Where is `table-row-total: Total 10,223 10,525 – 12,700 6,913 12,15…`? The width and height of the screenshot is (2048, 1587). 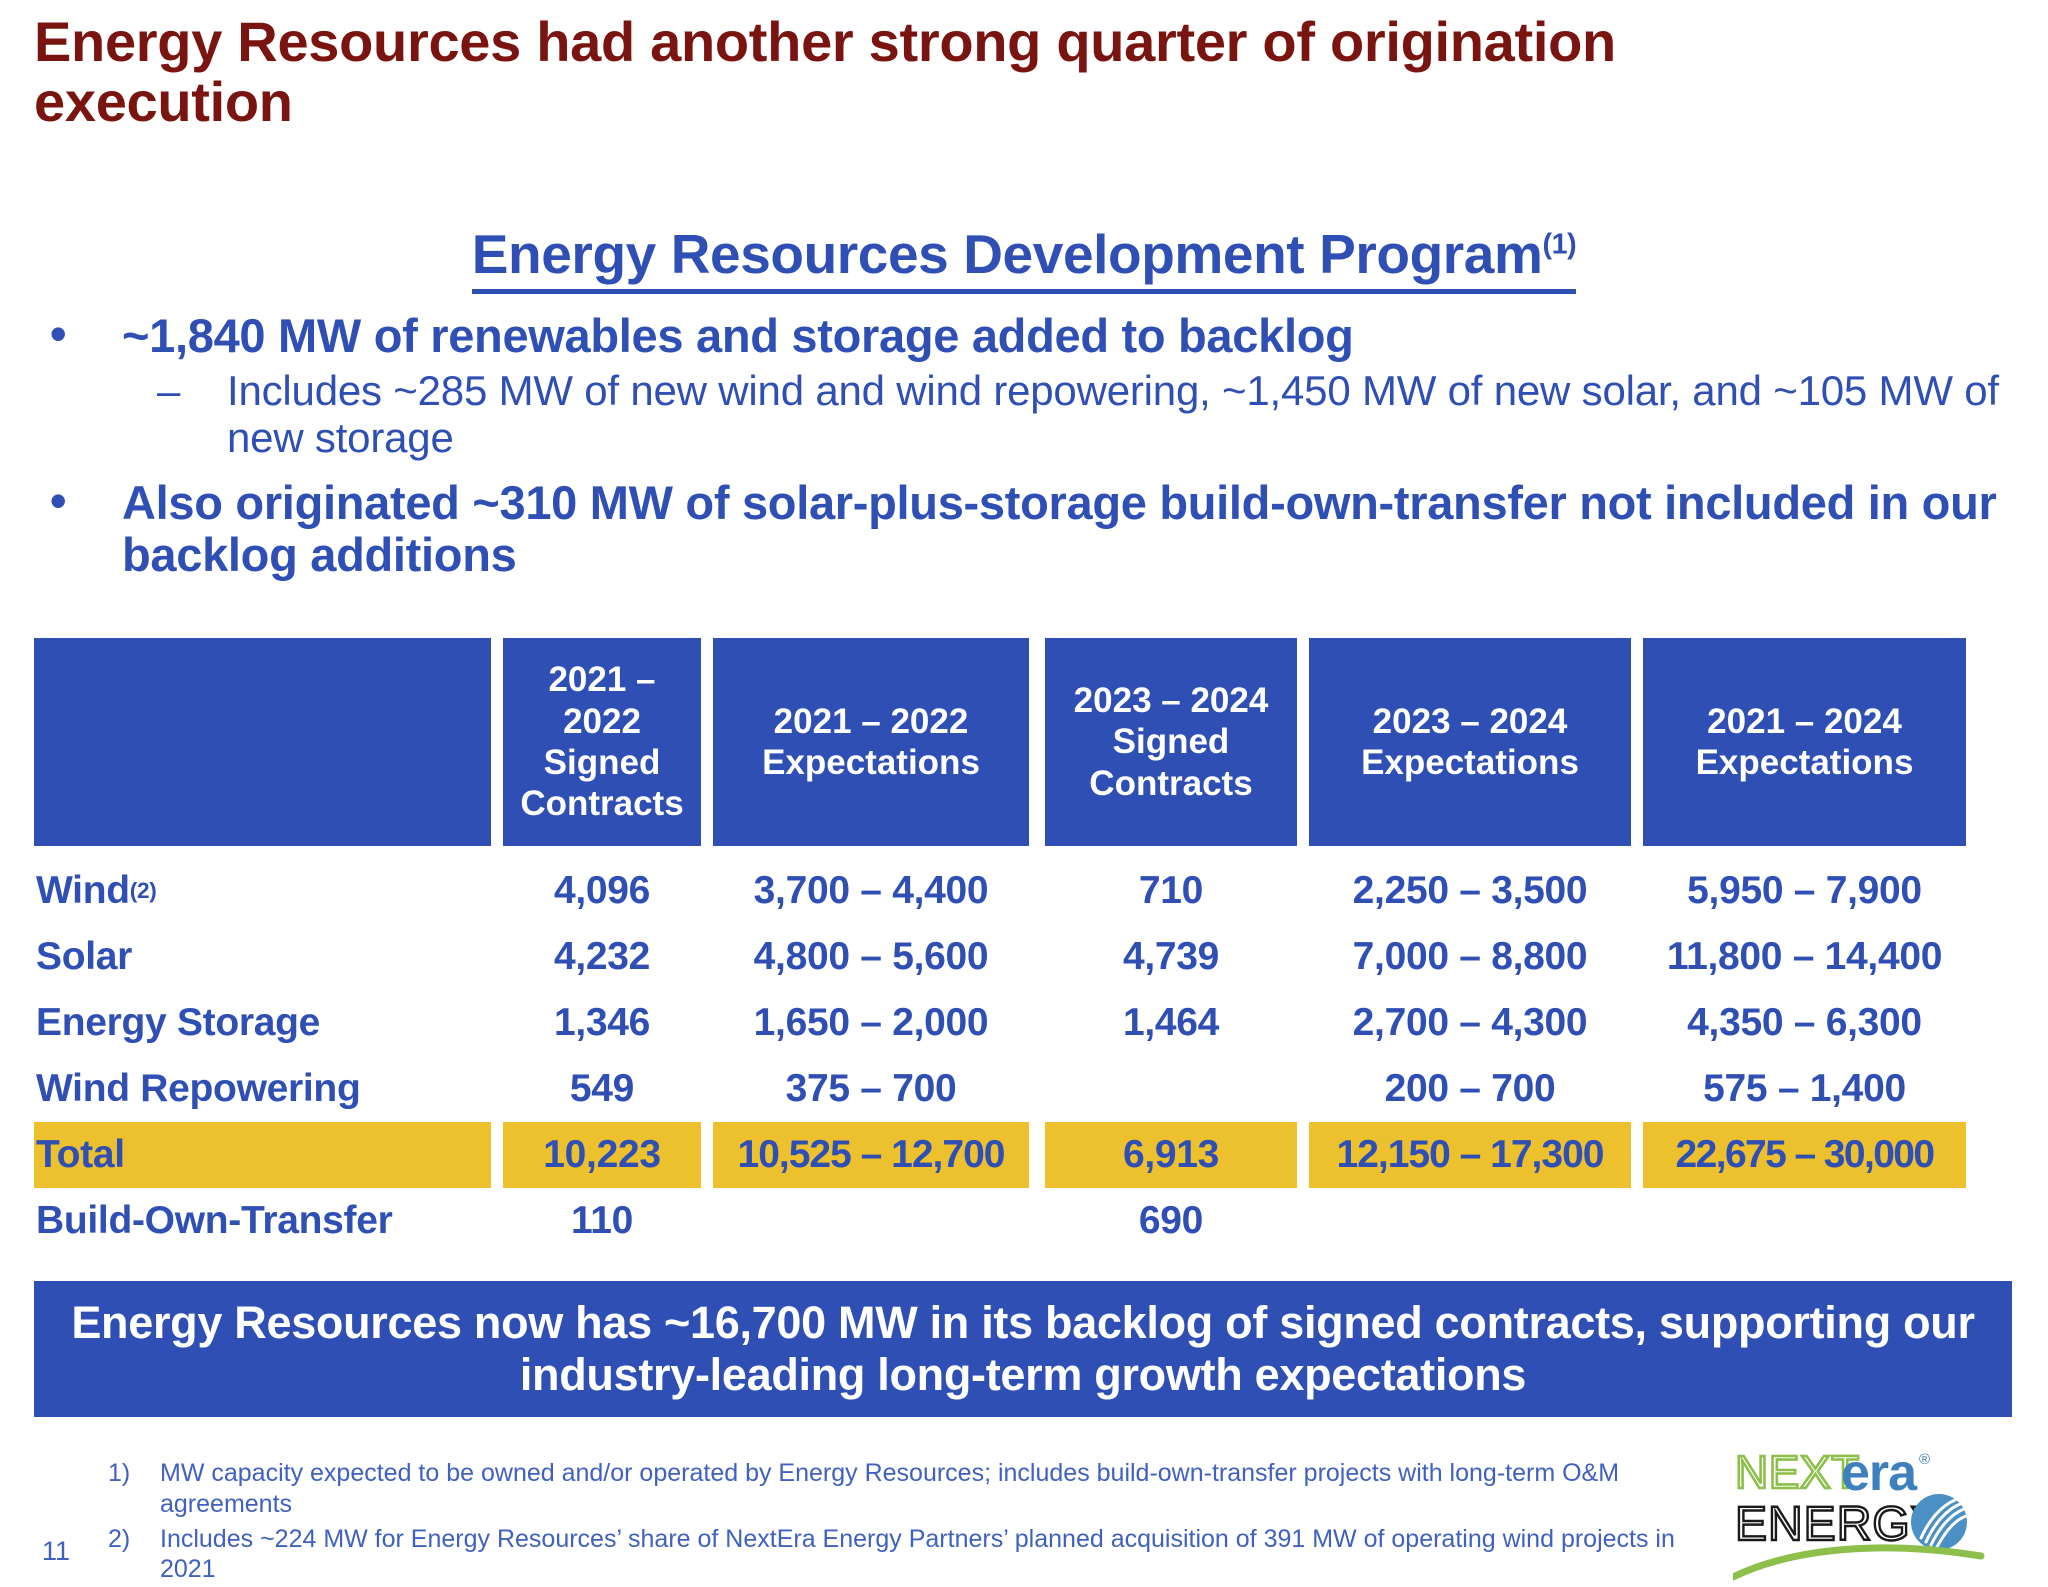 table-row-total: Total 10,223 10,525 – 12,700 6,913 12,15… is located at coordinates (1024, 1155).